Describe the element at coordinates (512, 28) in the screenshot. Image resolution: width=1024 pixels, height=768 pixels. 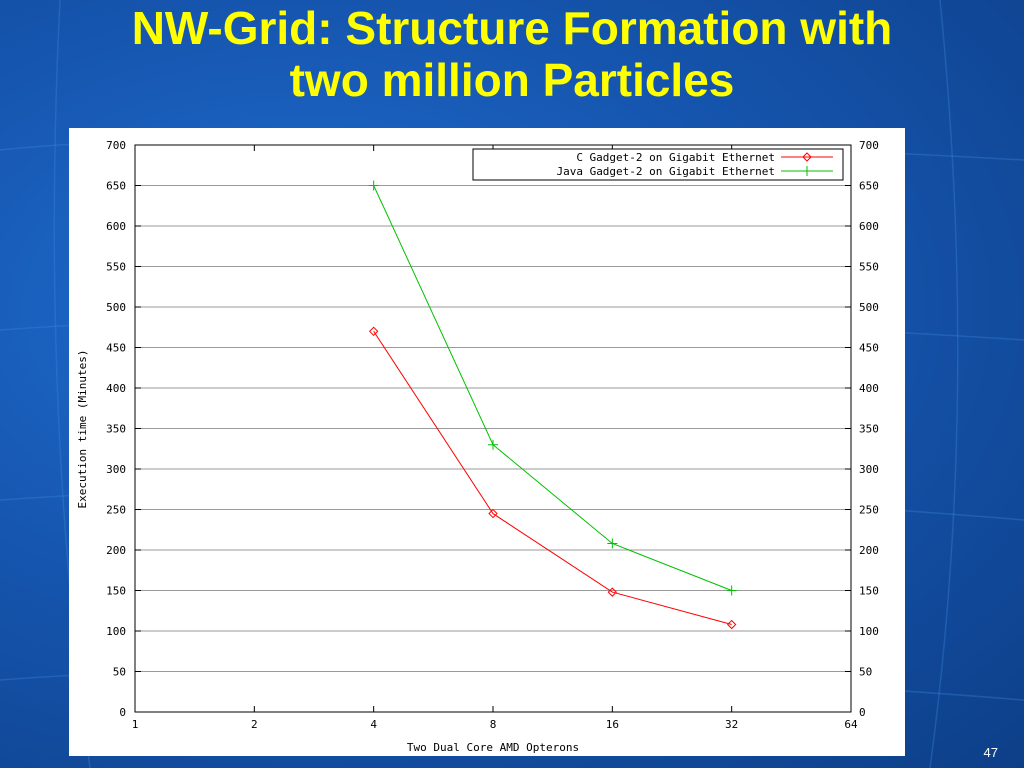
I see `title-line-1: NW-Grid: Structure Formation with` at that location.